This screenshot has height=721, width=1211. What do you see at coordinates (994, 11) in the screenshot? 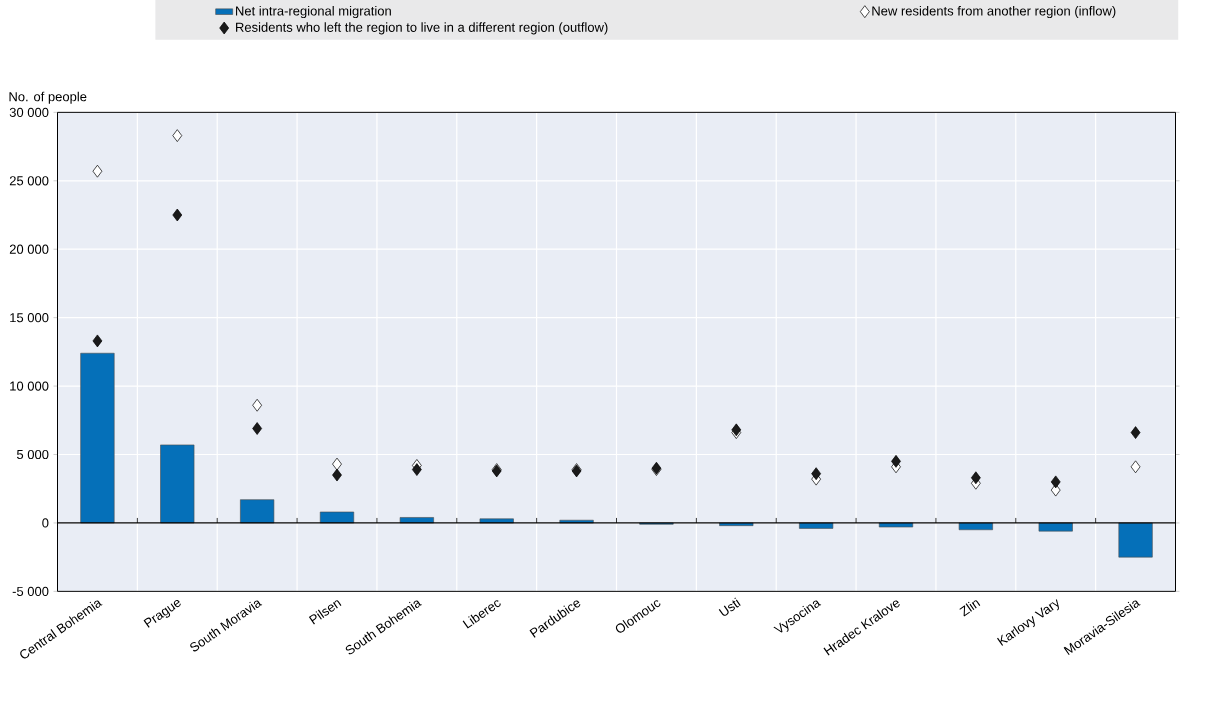
I see `legend-label: New residents from another region (inflow)` at bounding box center [994, 11].